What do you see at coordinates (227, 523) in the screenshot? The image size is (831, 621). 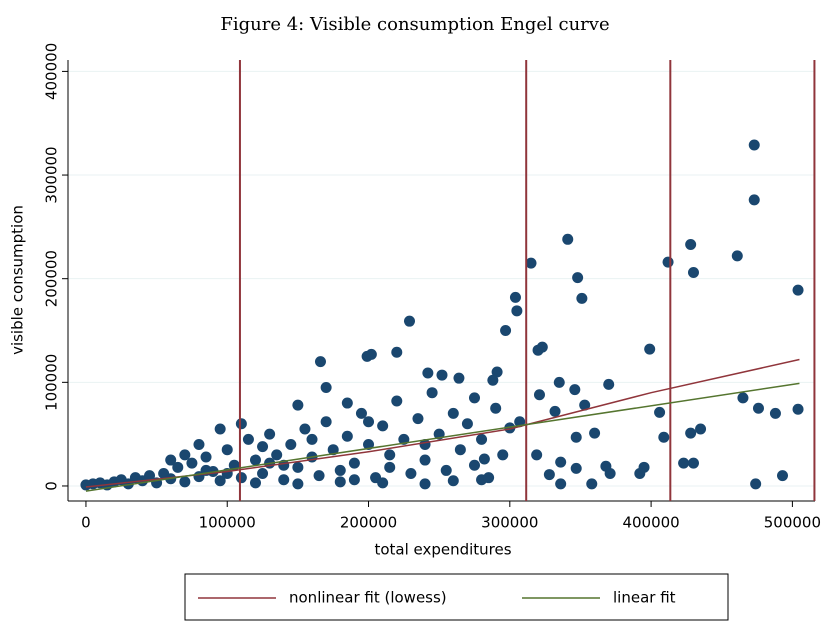 I see `x-tick-label: 100000` at bounding box center [227, 523].